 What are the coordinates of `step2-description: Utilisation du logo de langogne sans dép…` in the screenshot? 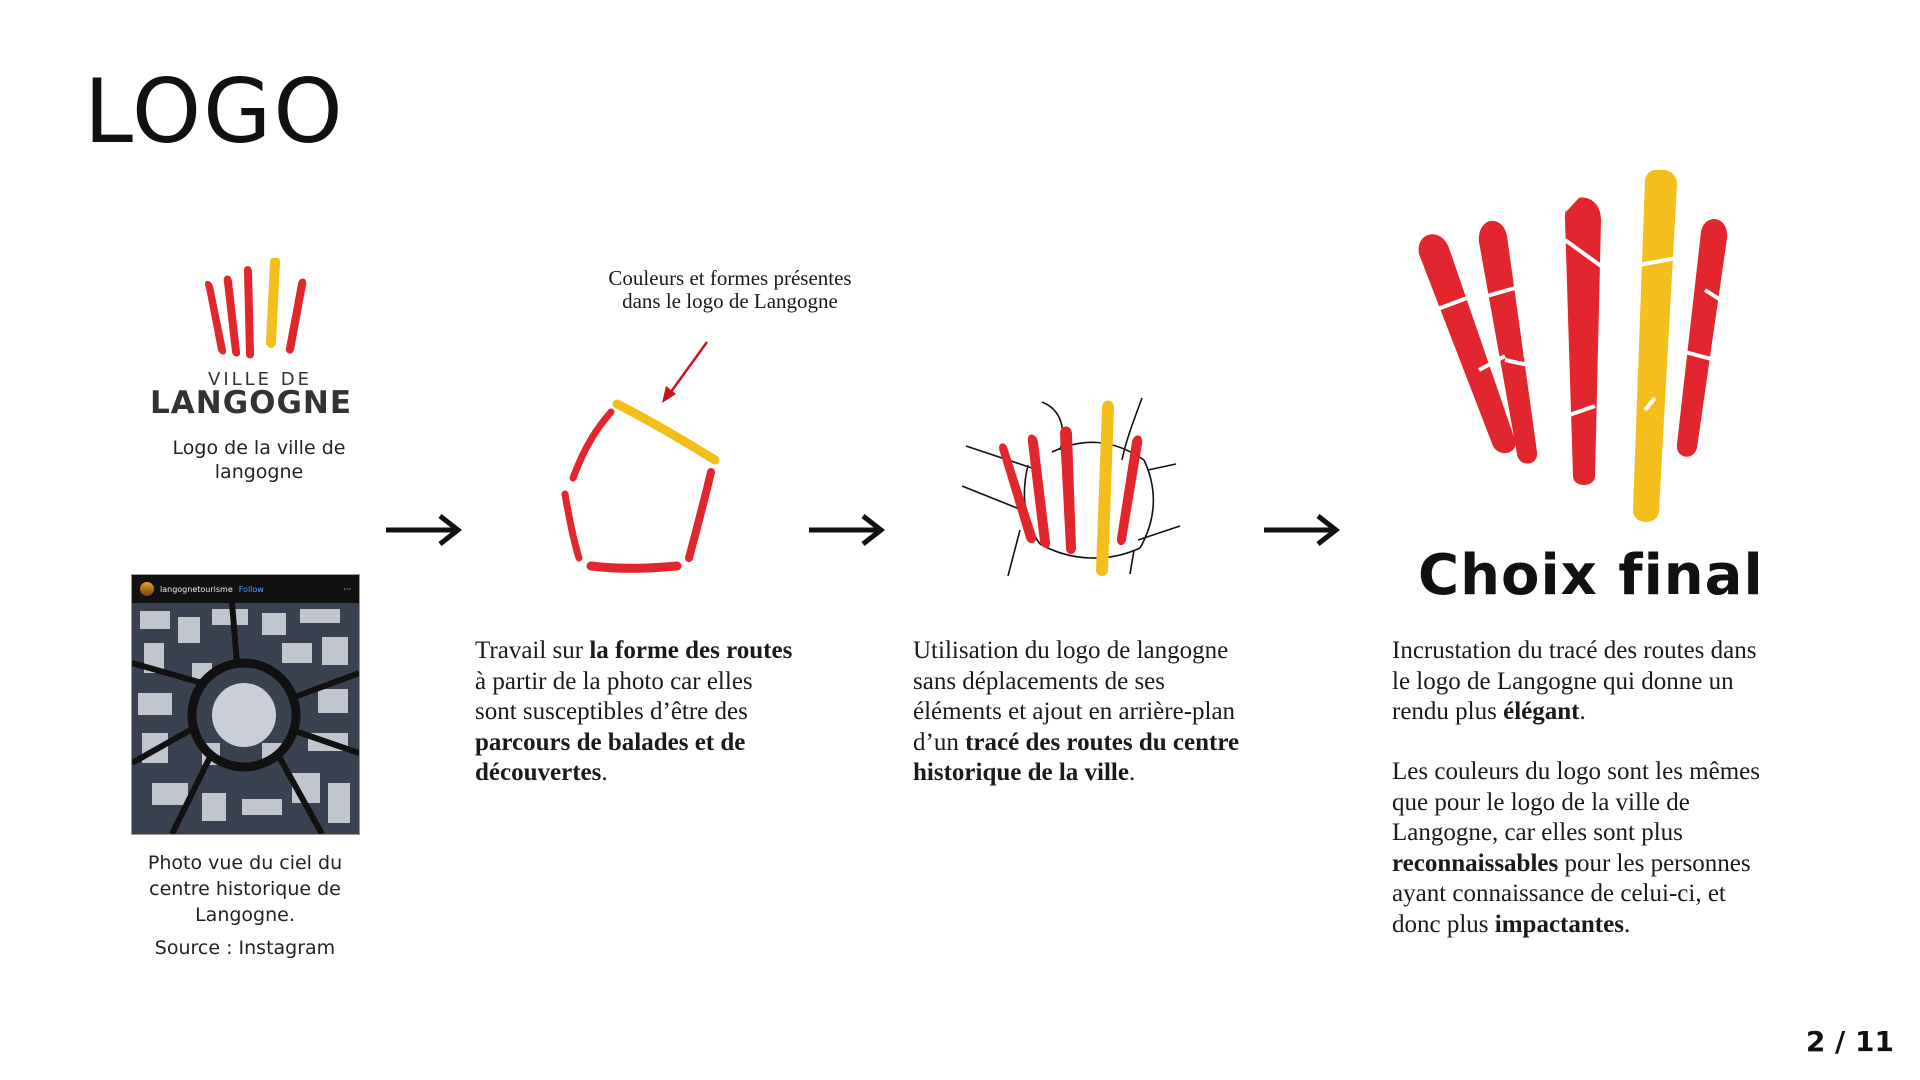 It's located at (1078, 712).